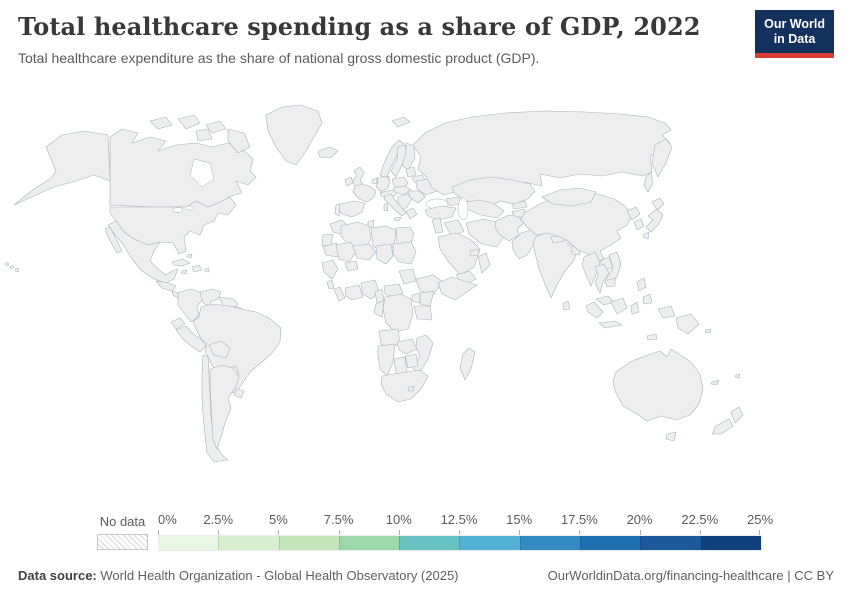 The image size is (850, 600). Describe the element at coordinates (189, 256) in the screenshot. I see `country-bahamas` at that location.